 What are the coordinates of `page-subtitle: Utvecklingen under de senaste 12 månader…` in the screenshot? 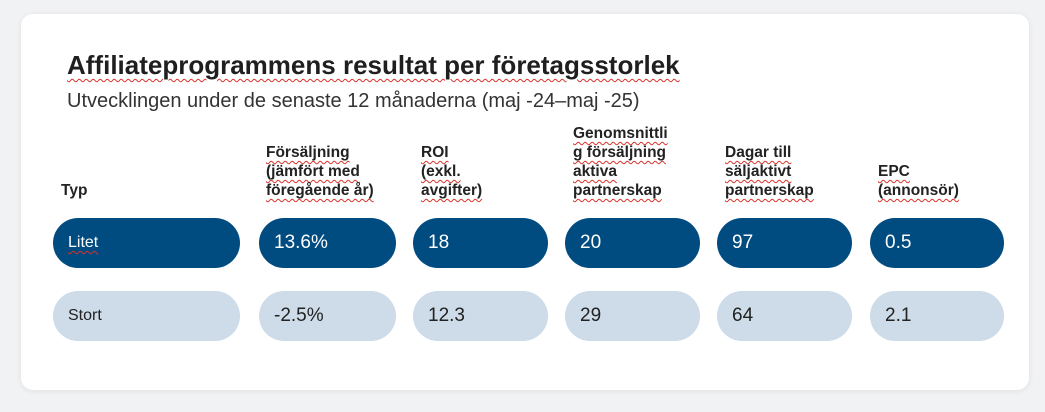 It's located at (353, 101).